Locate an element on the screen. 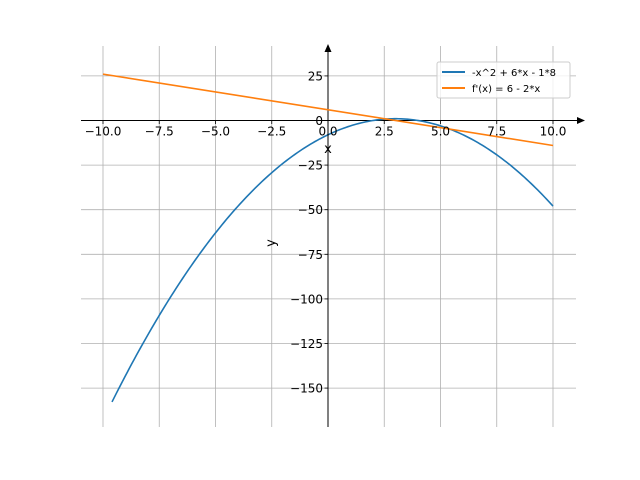 The width and height of the screenshot is (640, 480). y-axis-arrow is located at coordinates (328, 48).